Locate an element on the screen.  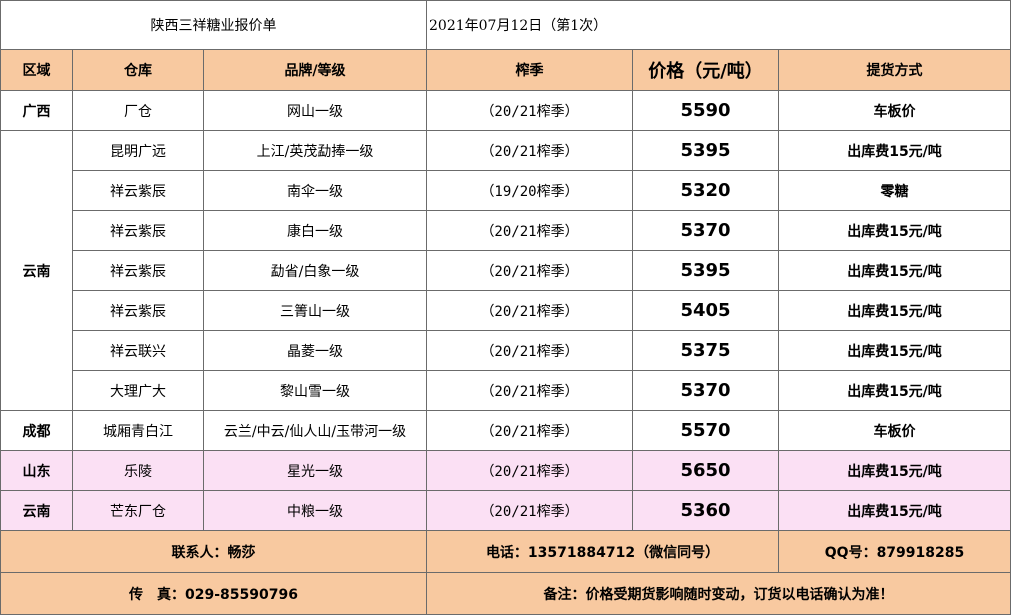
quote-date: 2021年07月12日（第1次） is located at coordinates (719, 25).